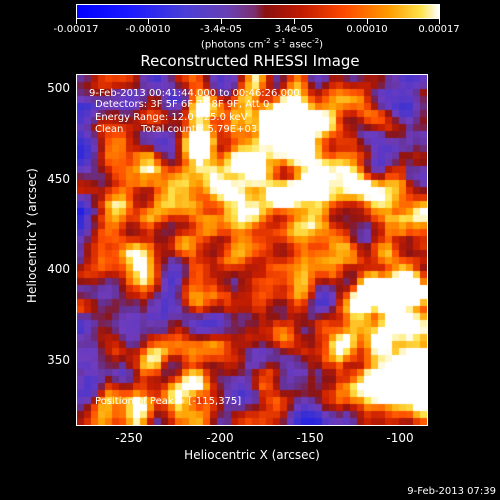  Describe the element at coordinates (58, 88) in the screenshot. I see `y-tick-label: 500` at that location.